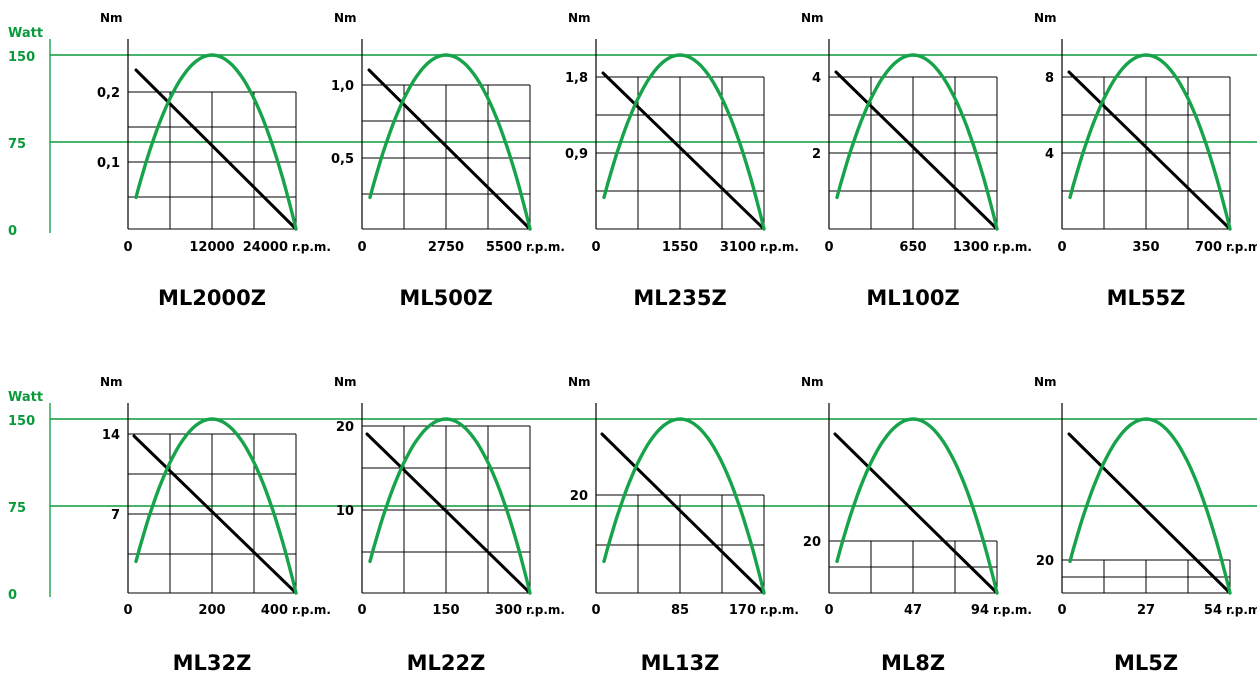 The width and height of the screenshot is (1257, 678). I want to click on watt-axis-label: Watt, so click(25, 397).